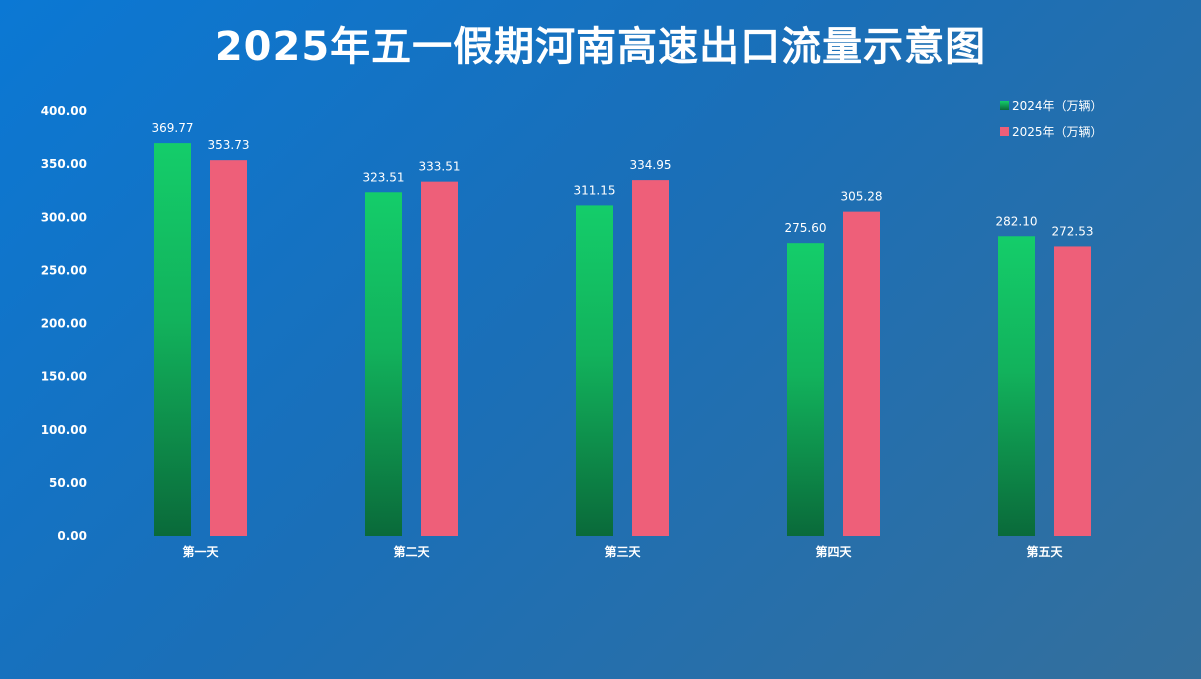  I want to click on x-axis: 第一天 第二天 第三天 第四天 第五天, so click(622, 551).